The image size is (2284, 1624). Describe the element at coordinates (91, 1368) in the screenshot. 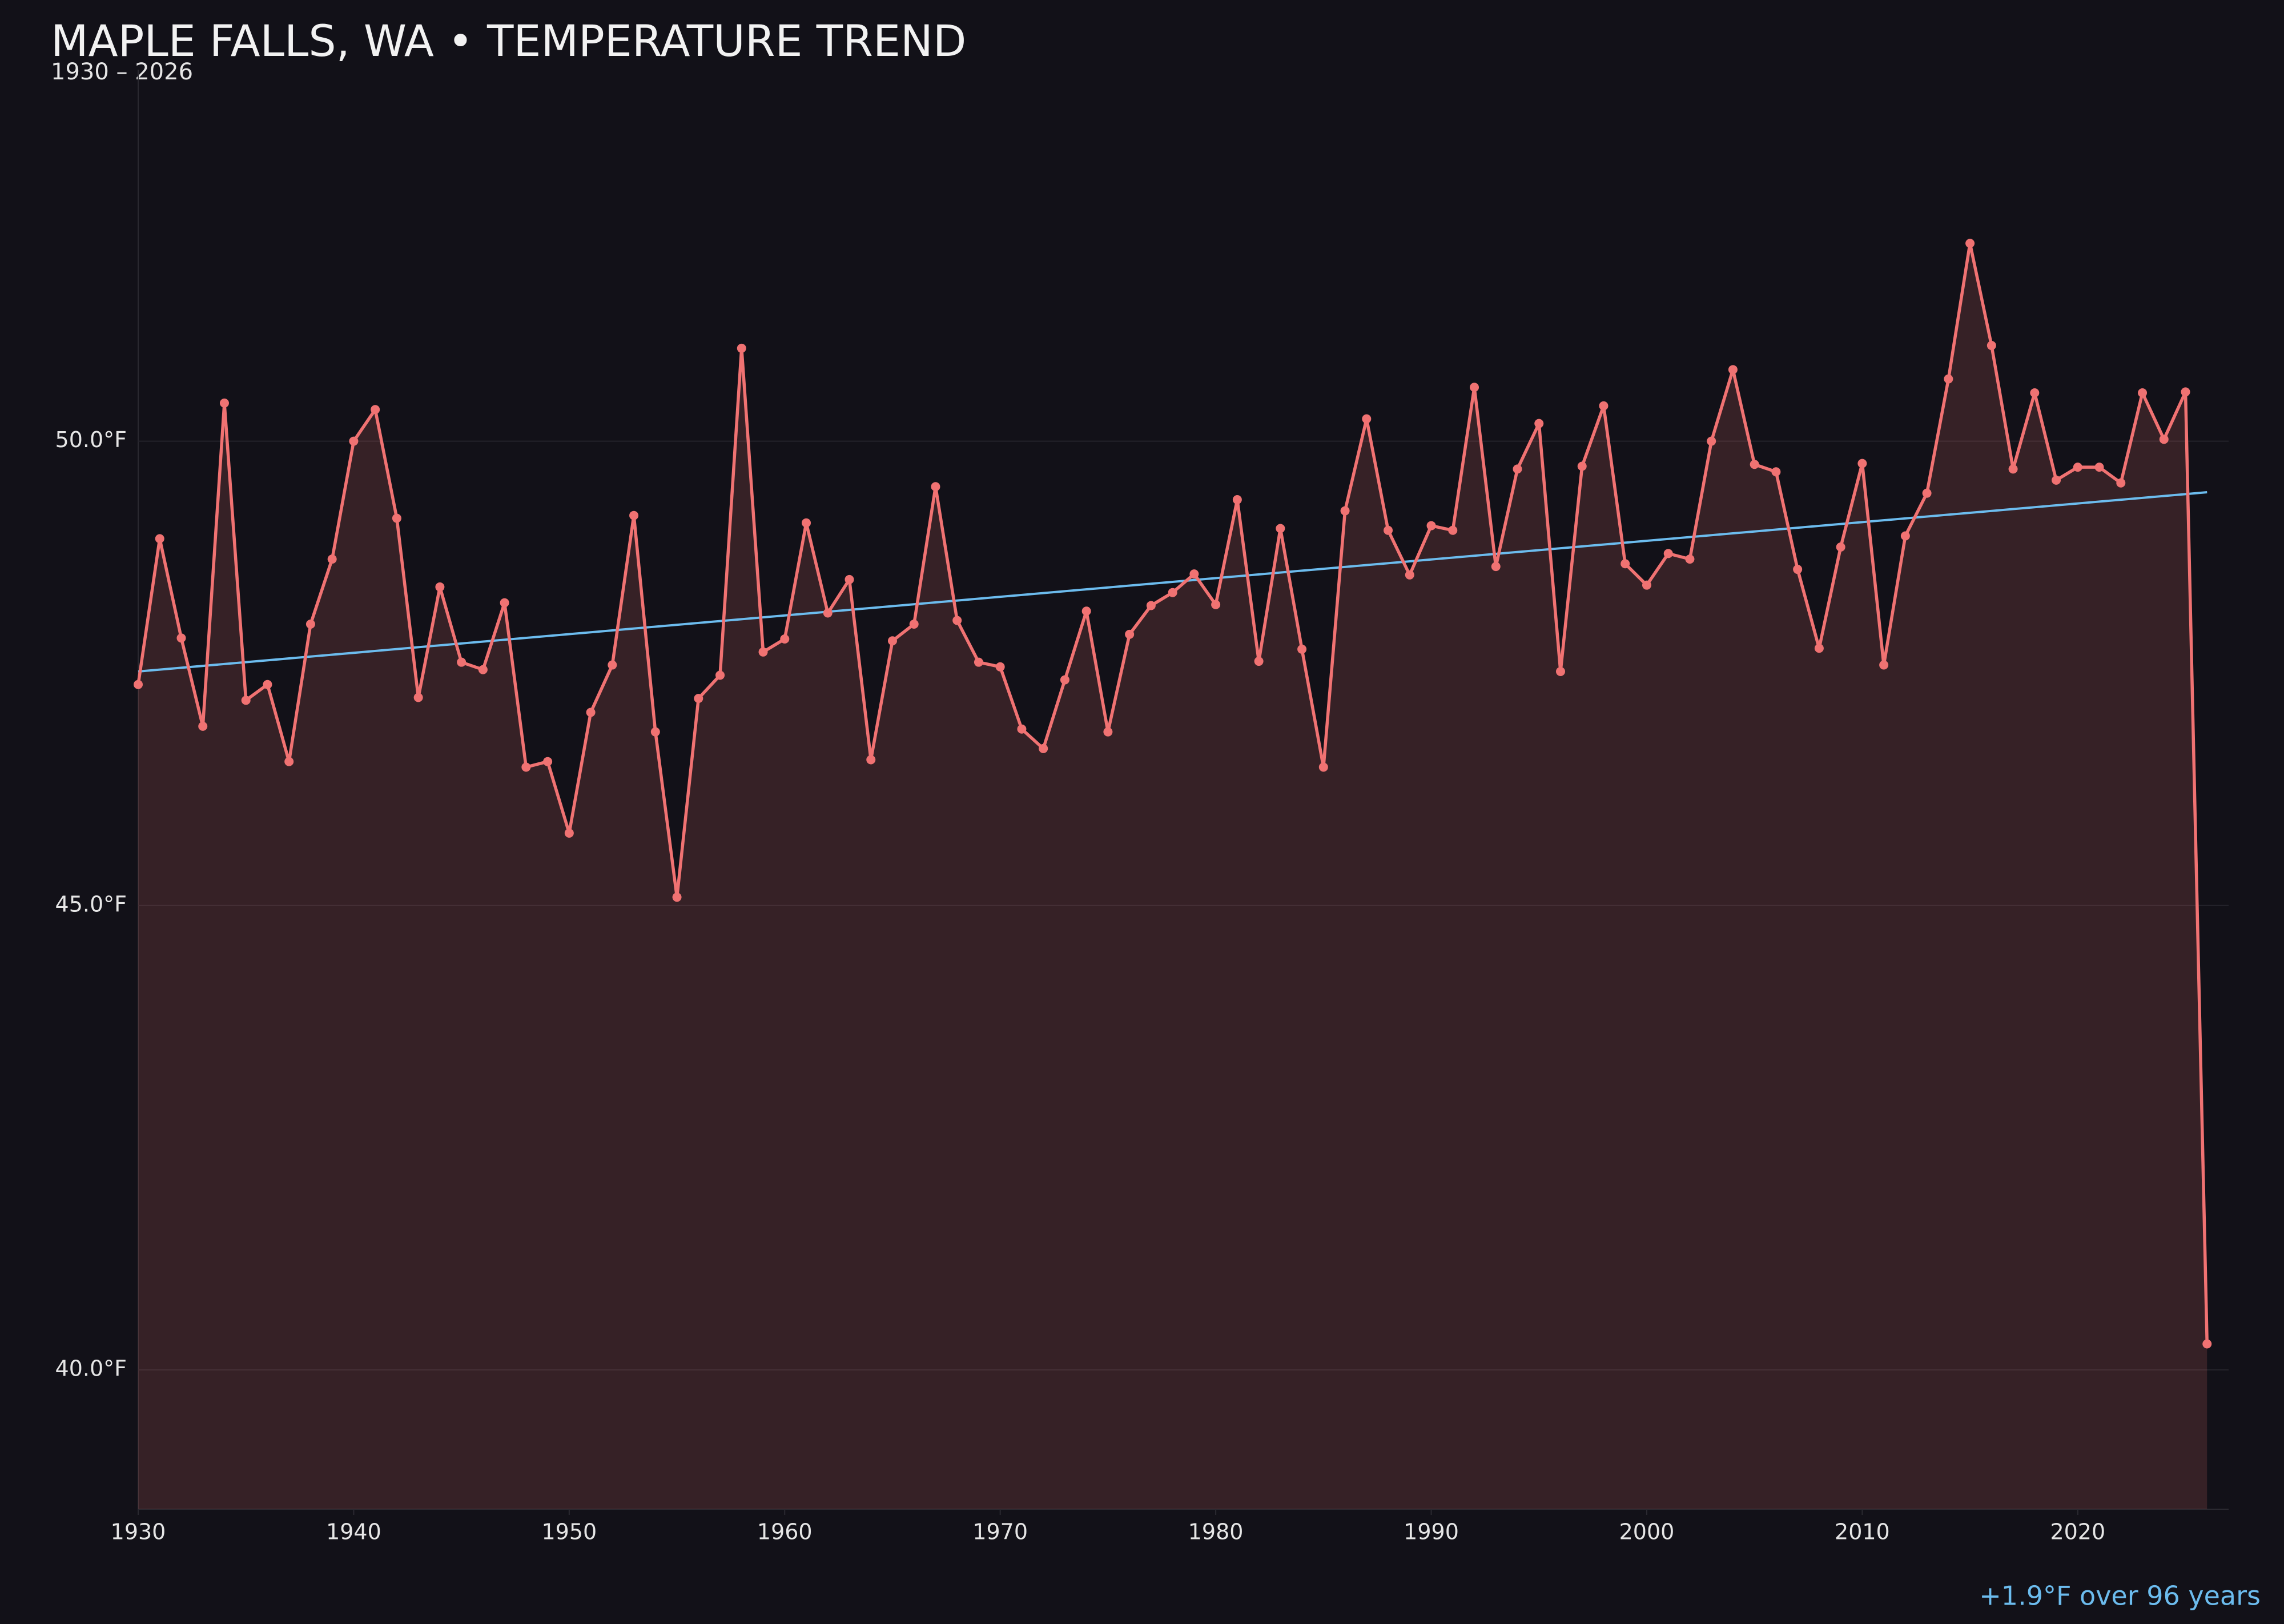

I see `y-tick-label: 40.0°F` at that location.